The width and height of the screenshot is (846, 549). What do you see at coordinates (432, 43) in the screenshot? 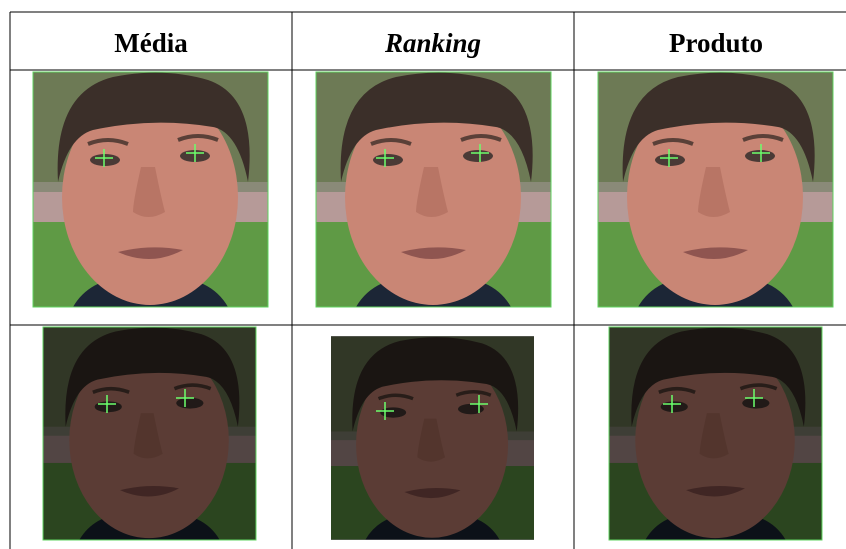
I see `column-header: Ranking` at bounding box center [432, 43].